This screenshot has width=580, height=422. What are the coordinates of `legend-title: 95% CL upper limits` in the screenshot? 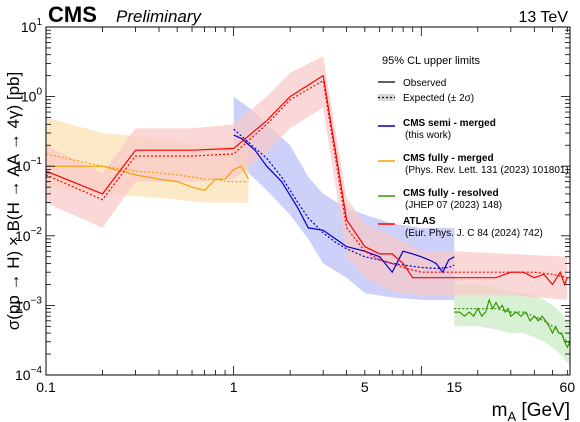 It's located at (431, 61).